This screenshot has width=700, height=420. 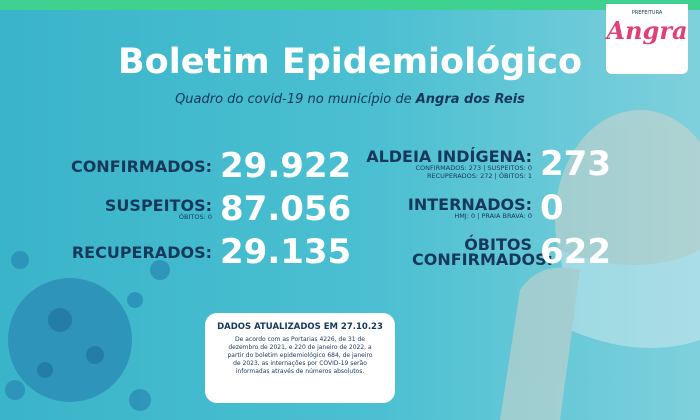 I want to click on stat-label-block: INTERNADOS: HMJ: 0 | PRAIA BRAVA: 0, so click(x=427, y=207).